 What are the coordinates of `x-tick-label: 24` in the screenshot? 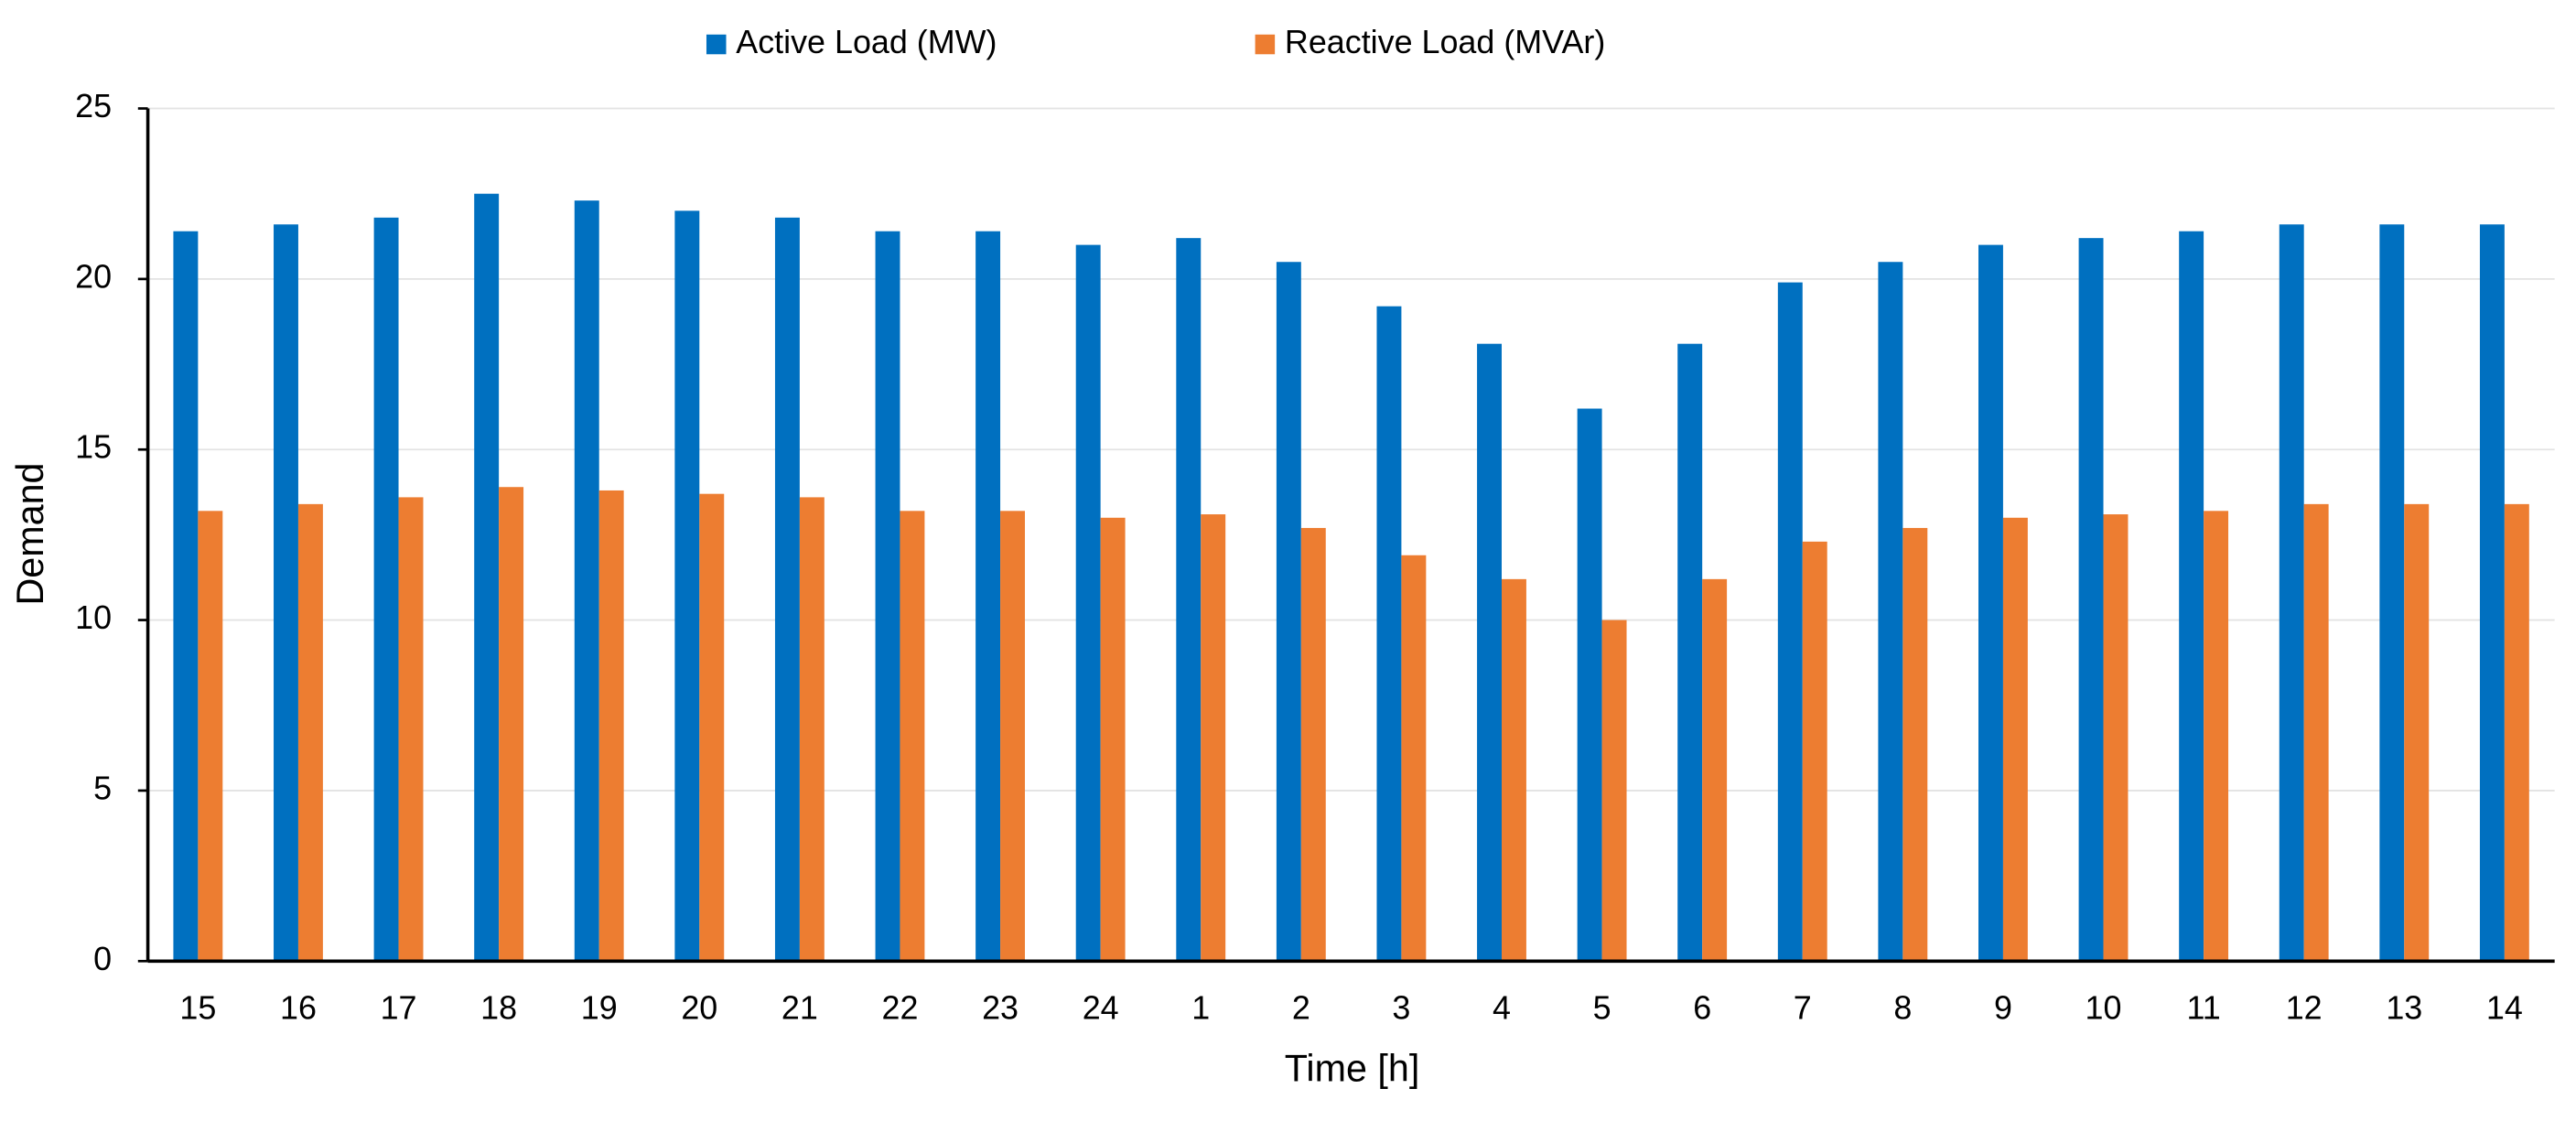 It's located at (1101, 1008).